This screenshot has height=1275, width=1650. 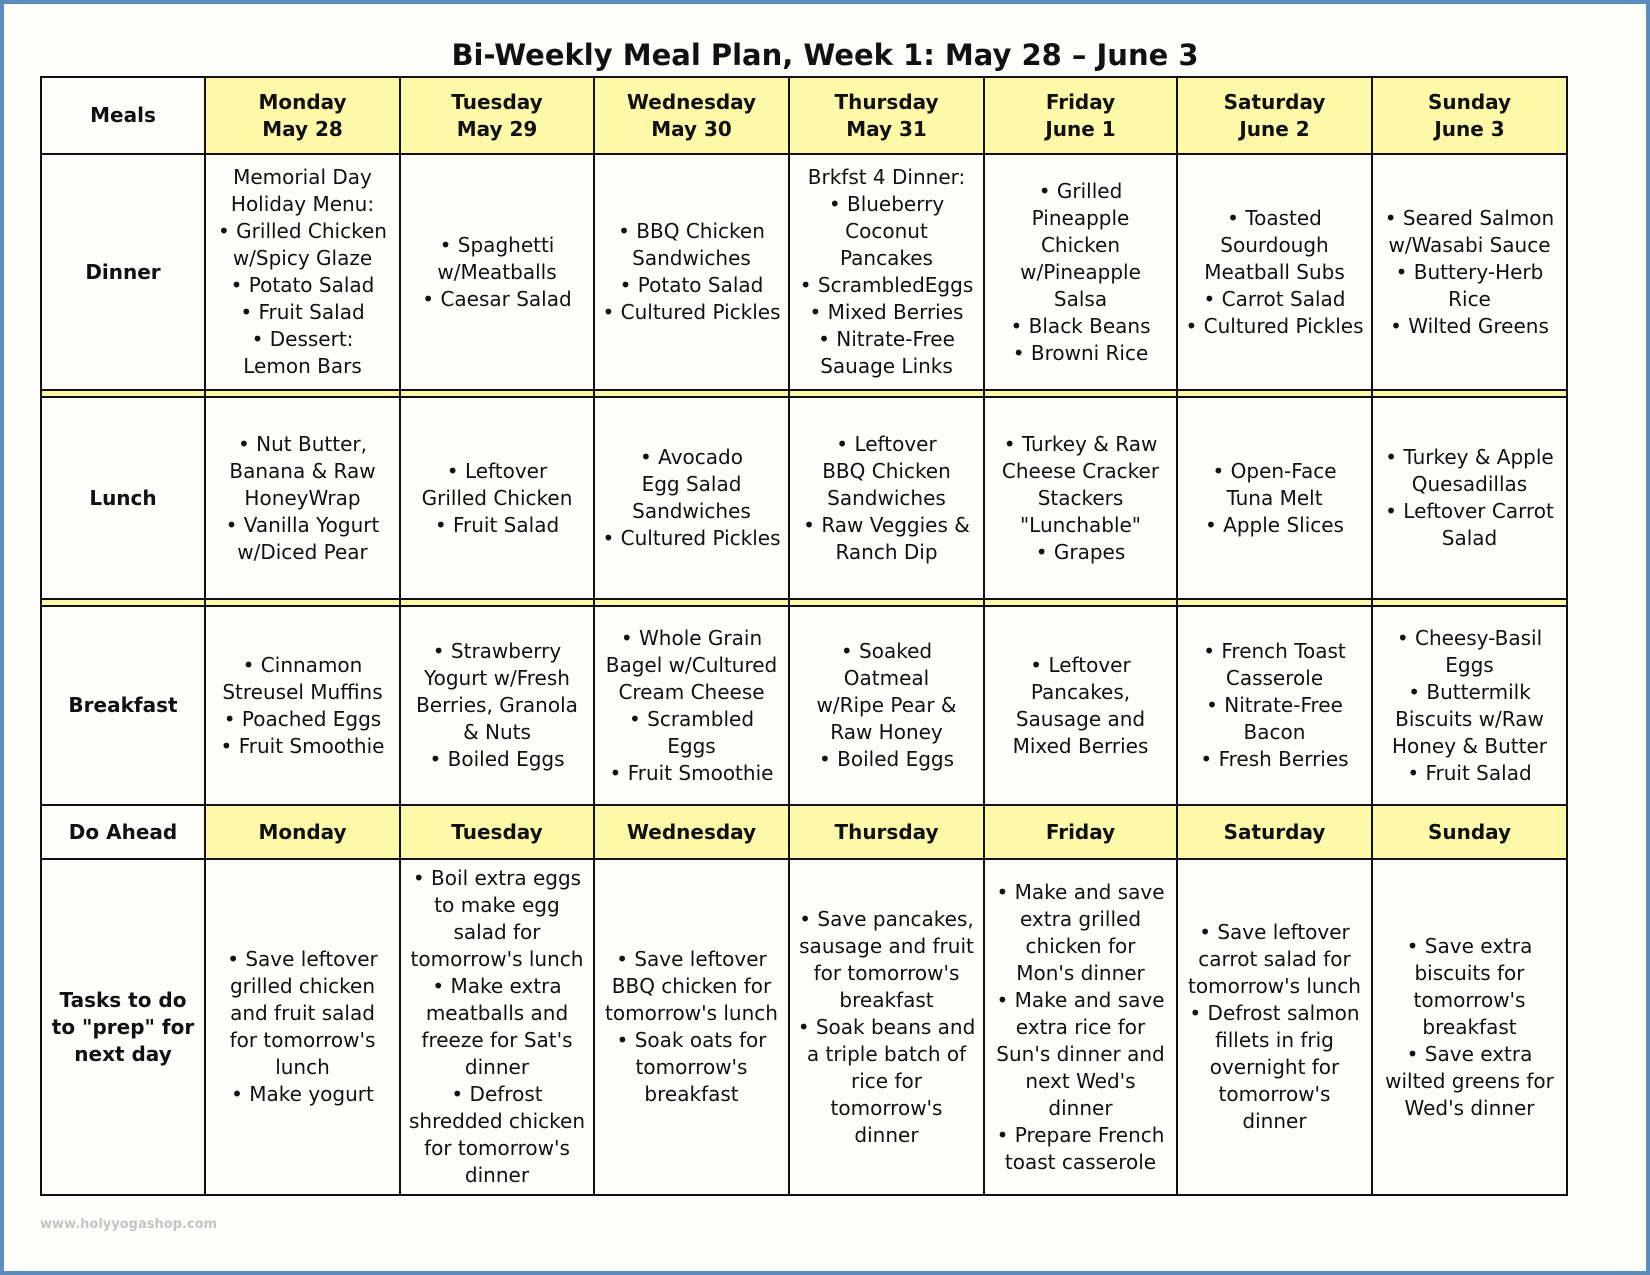 I want to click on task-line: sausage and fruit, so click(x=886, y=945).